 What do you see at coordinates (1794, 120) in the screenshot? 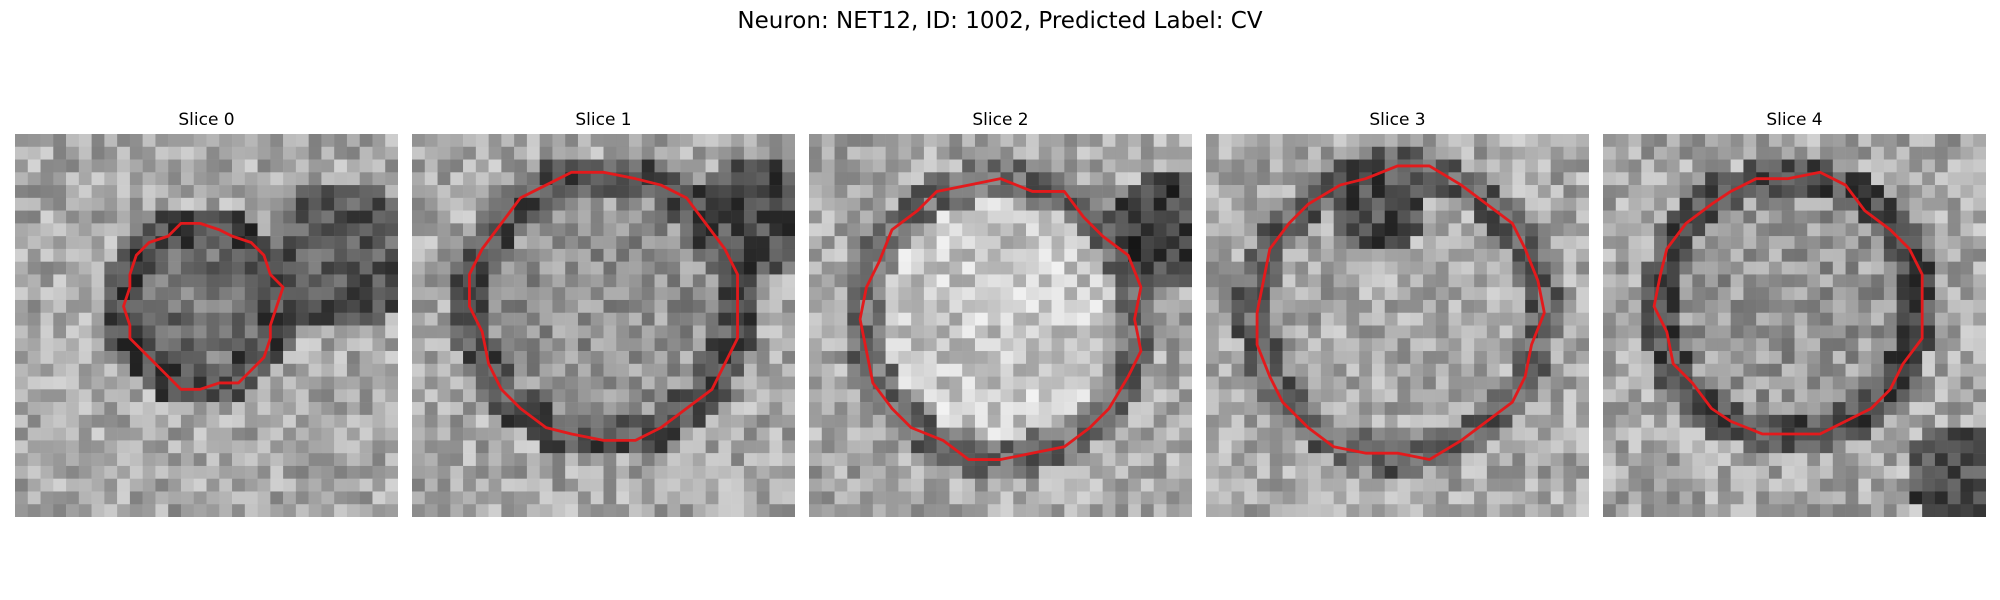
I see `slice-title-4: Slice 4` at bounding box center [1794, 120].